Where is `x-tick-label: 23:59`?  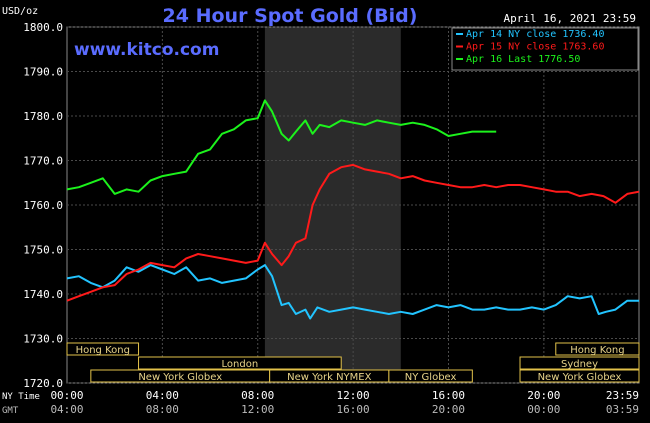
x-tick-label: 23:59 is located at coordinates (622, 395).